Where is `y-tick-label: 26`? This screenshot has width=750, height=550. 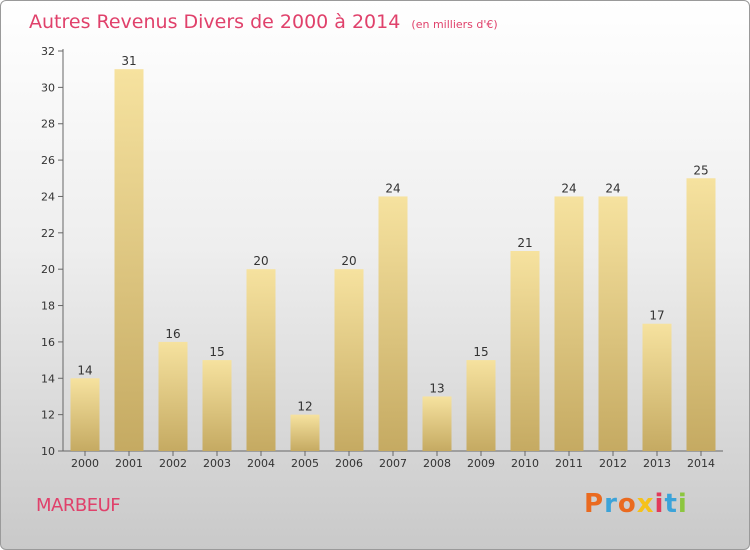
y-tick-label: 26 is located at coordinates (48, 160).